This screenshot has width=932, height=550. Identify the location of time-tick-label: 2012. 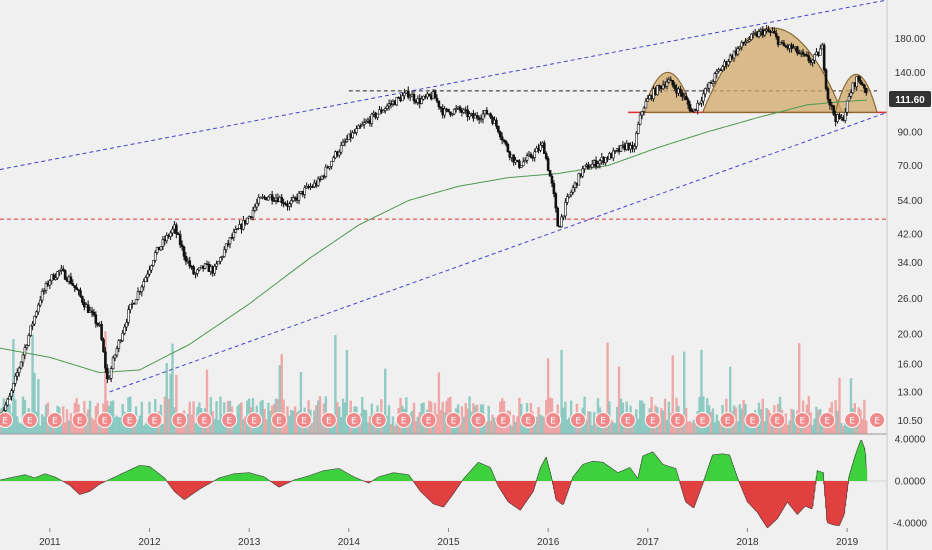
(149, 542).